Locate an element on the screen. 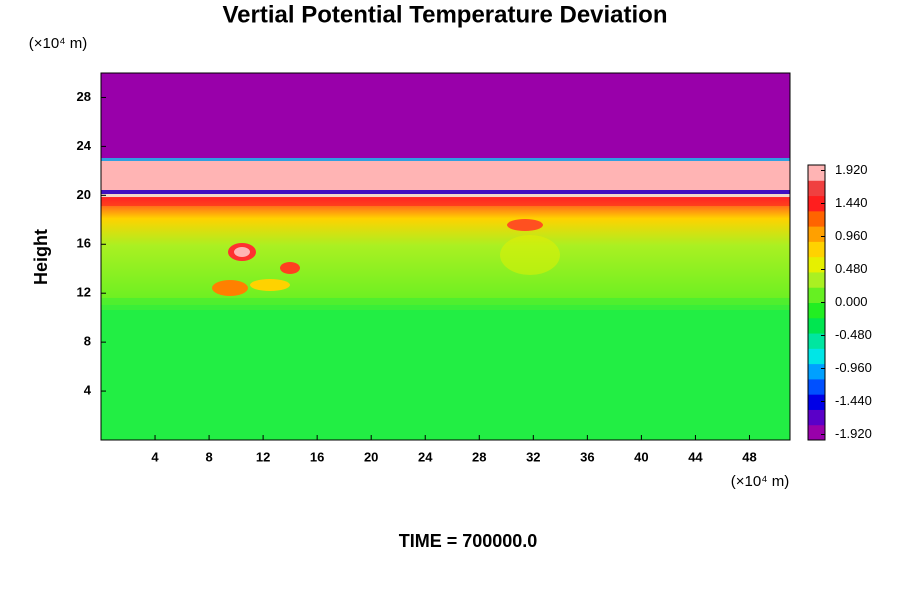  x-tick-label: 28 is located at coordinates (479, 456).